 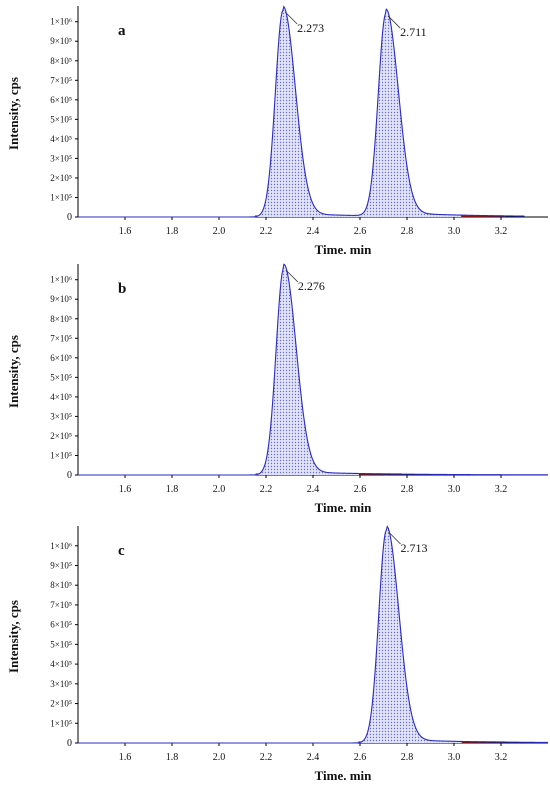 I want to click on panel-label: b, so click(x=122, y=289).